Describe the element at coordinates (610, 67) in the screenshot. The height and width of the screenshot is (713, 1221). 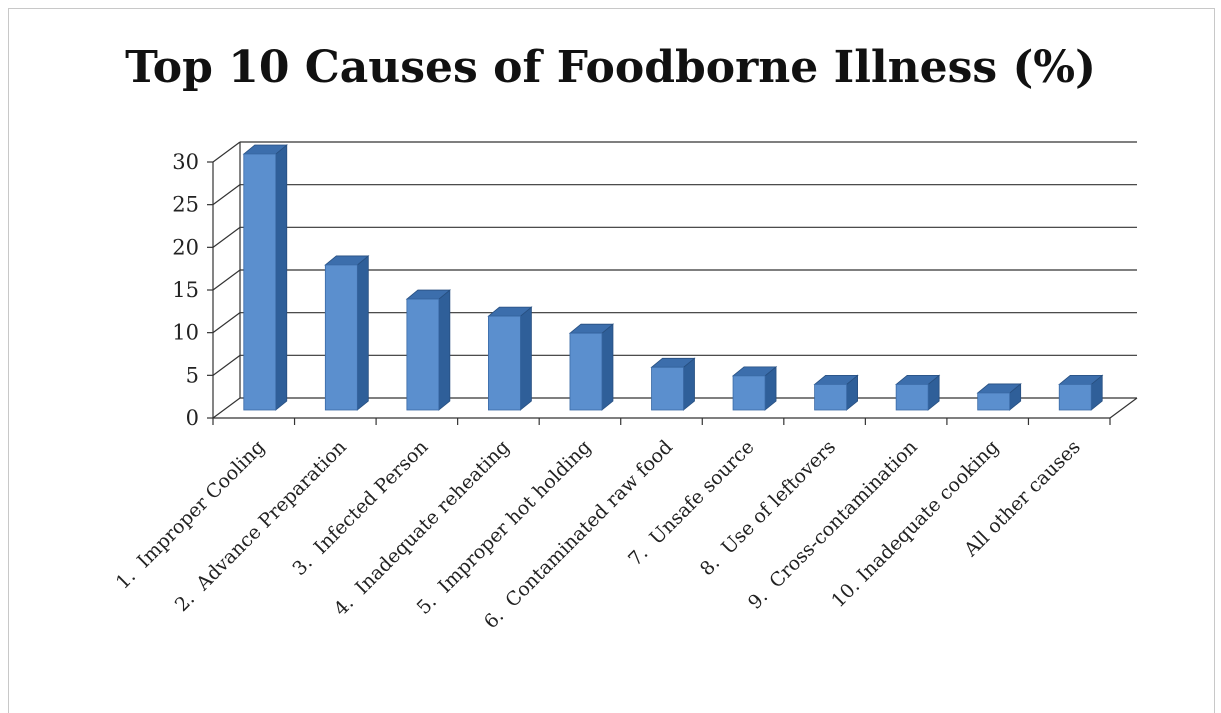
I see `chart-title: Top 10 Causes of Foodborne Illness (%)` at that location.